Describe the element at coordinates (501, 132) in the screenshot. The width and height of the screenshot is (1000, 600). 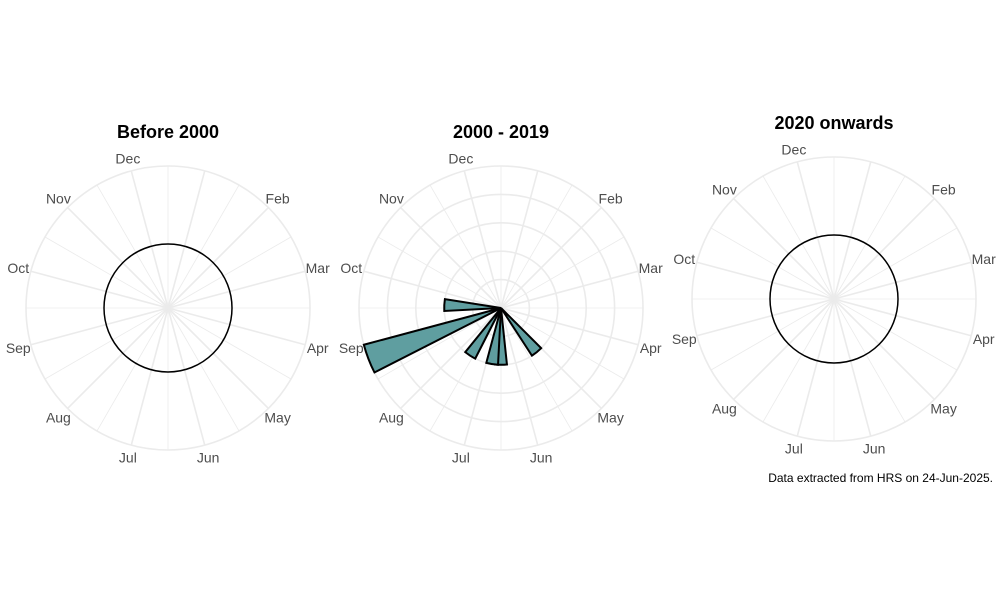
I see `panel-title: 2000 - 2019` at that location.